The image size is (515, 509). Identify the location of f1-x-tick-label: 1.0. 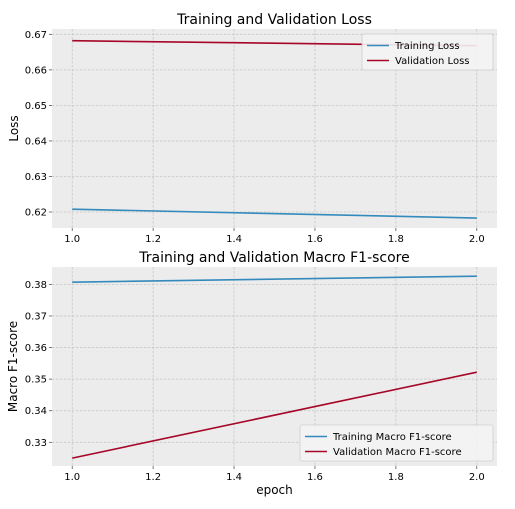
(72, 477).